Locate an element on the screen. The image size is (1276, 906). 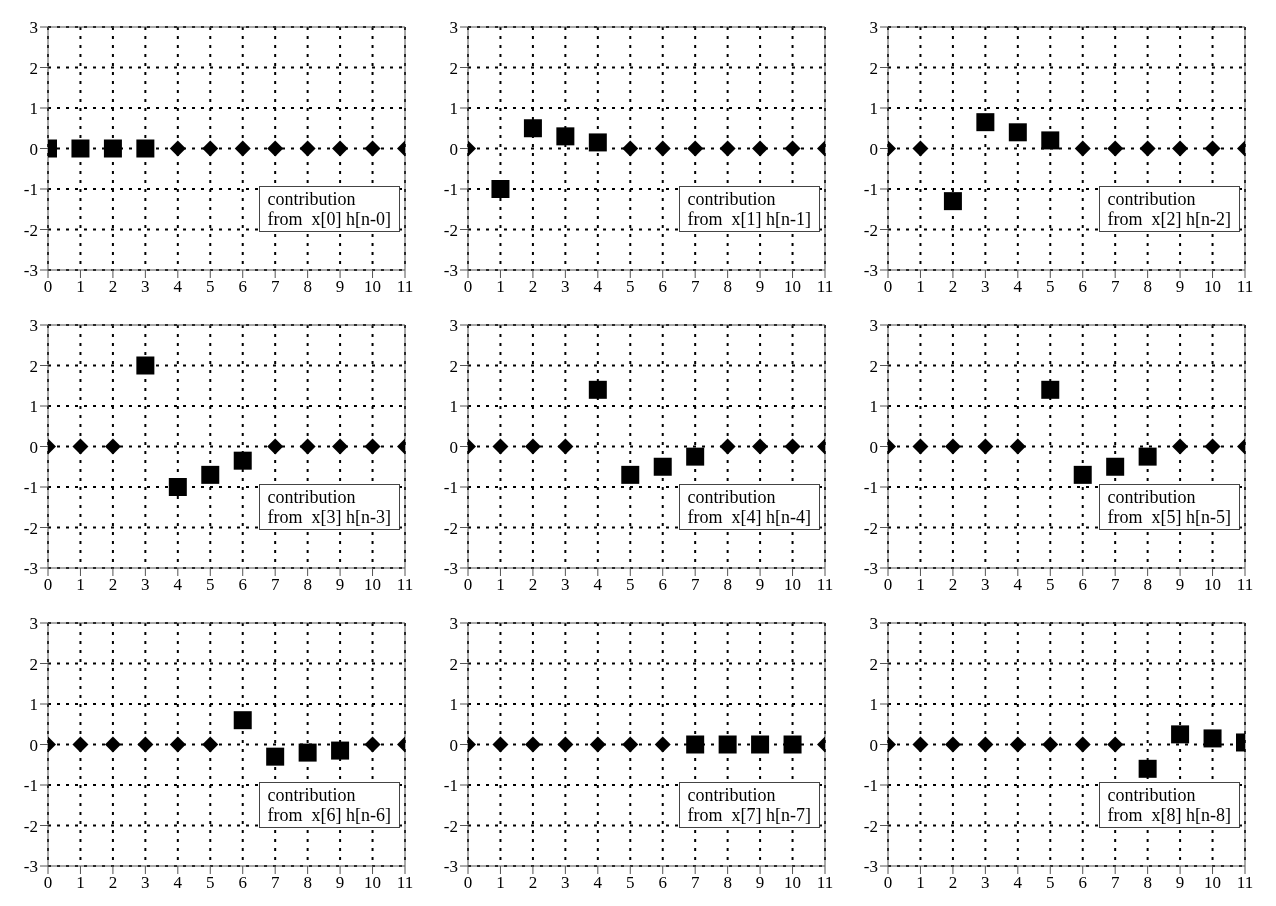
annotation: from x[3] h[n-3] is located at coordinates (329, 517).